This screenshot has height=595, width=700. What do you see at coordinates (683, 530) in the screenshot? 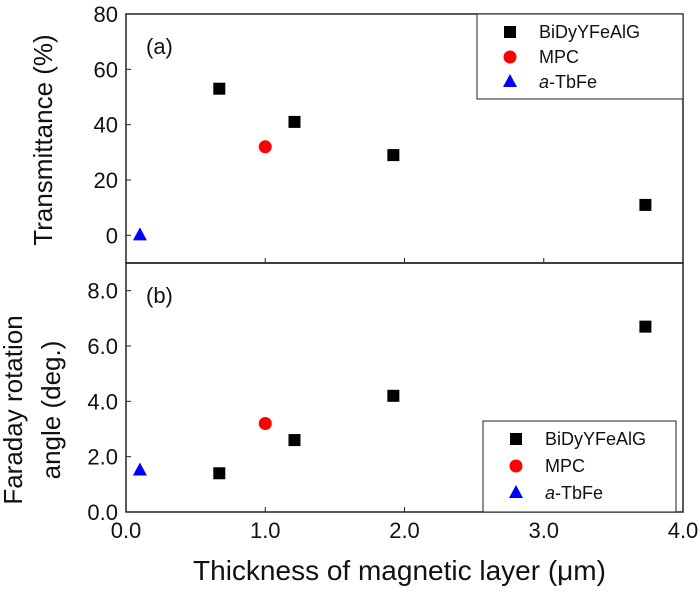
I see `x-tick-label: 4.0` at bounding box center [683, 530].